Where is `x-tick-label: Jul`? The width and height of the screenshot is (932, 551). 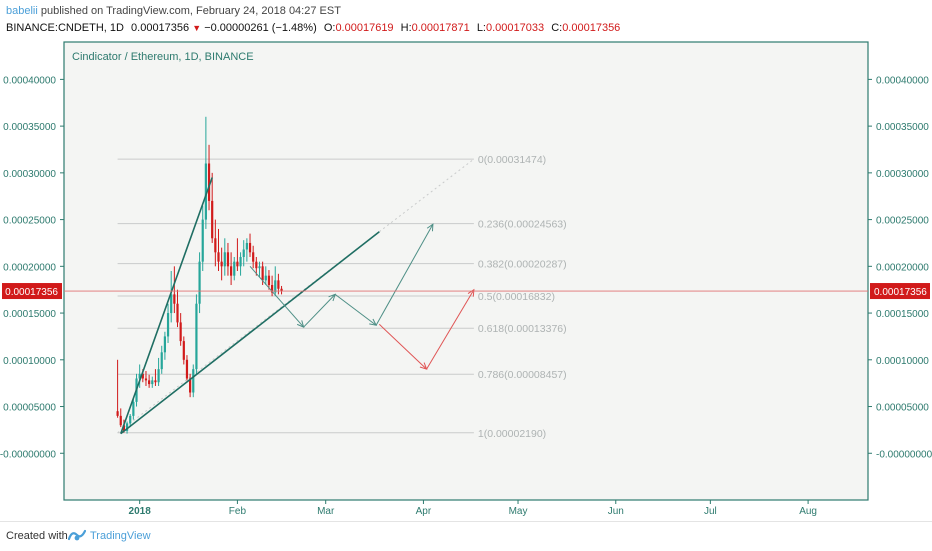 x-tick-label: Jul is located at coordinates (710, 511).